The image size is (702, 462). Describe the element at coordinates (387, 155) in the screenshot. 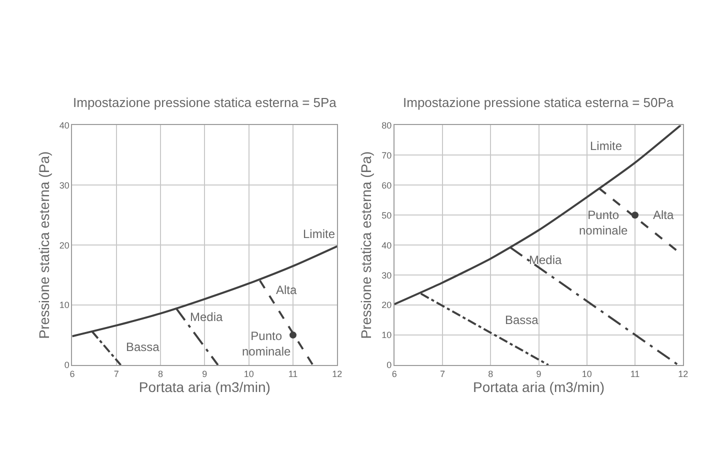

I see `y-tick-label: 70` at that location.